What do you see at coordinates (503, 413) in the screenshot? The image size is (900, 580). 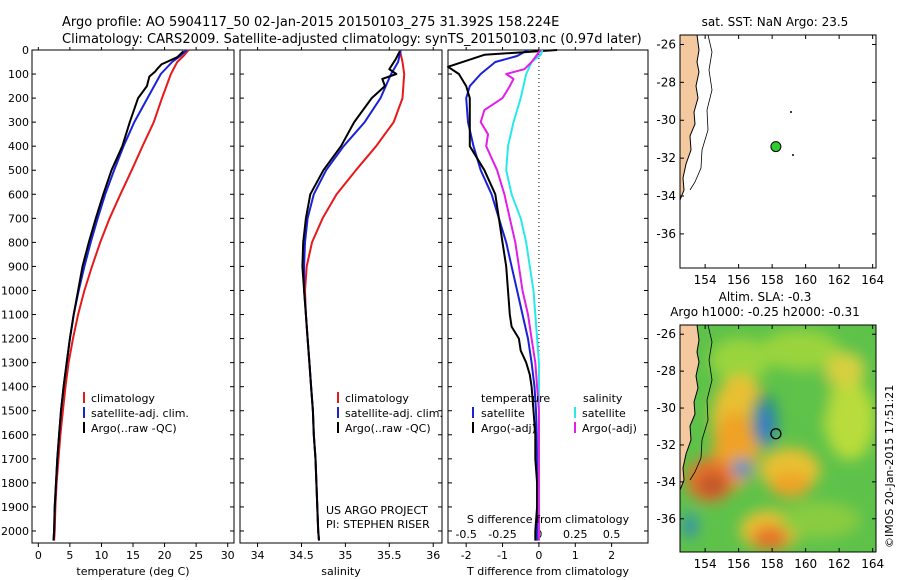 I see `legend-t-satellite: satellite` at bounding box center [503, 413].